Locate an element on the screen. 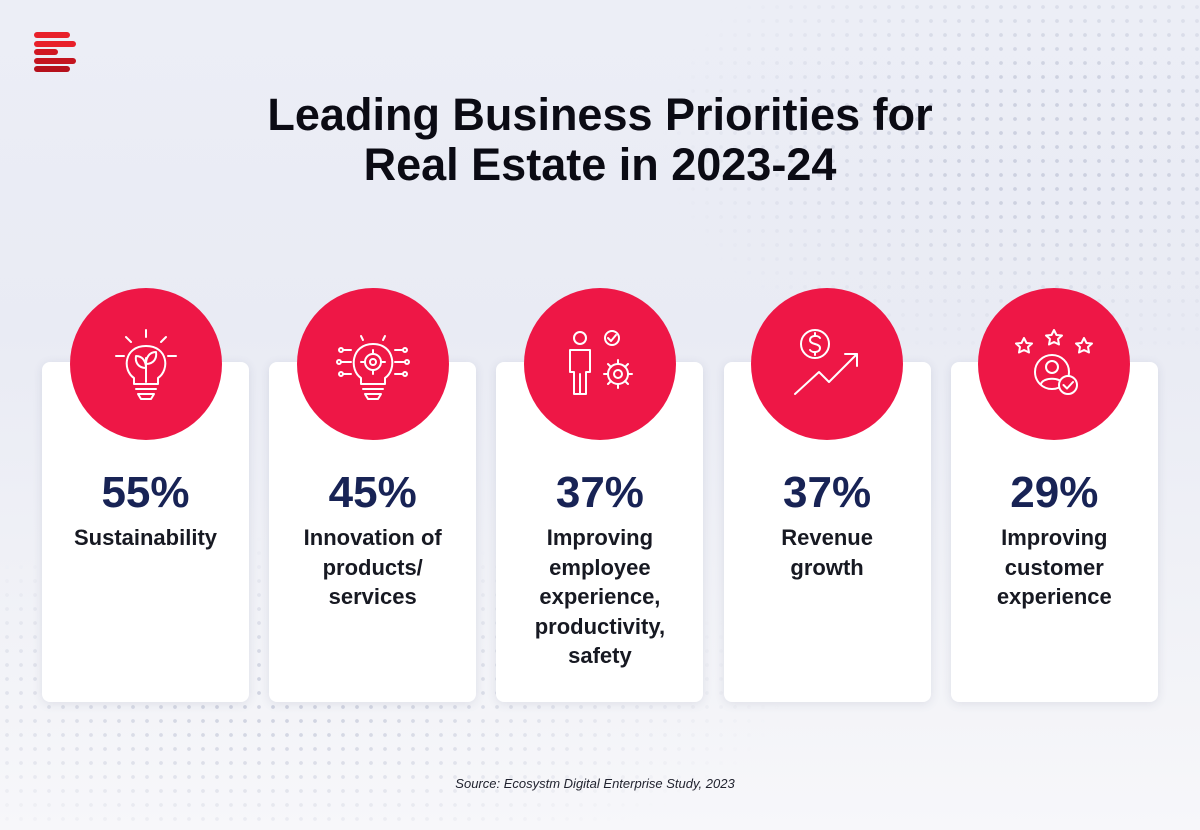 The width and height of the screenshot is (1200, 830). percentage-value: 55% is located at coordinates (145, 492).